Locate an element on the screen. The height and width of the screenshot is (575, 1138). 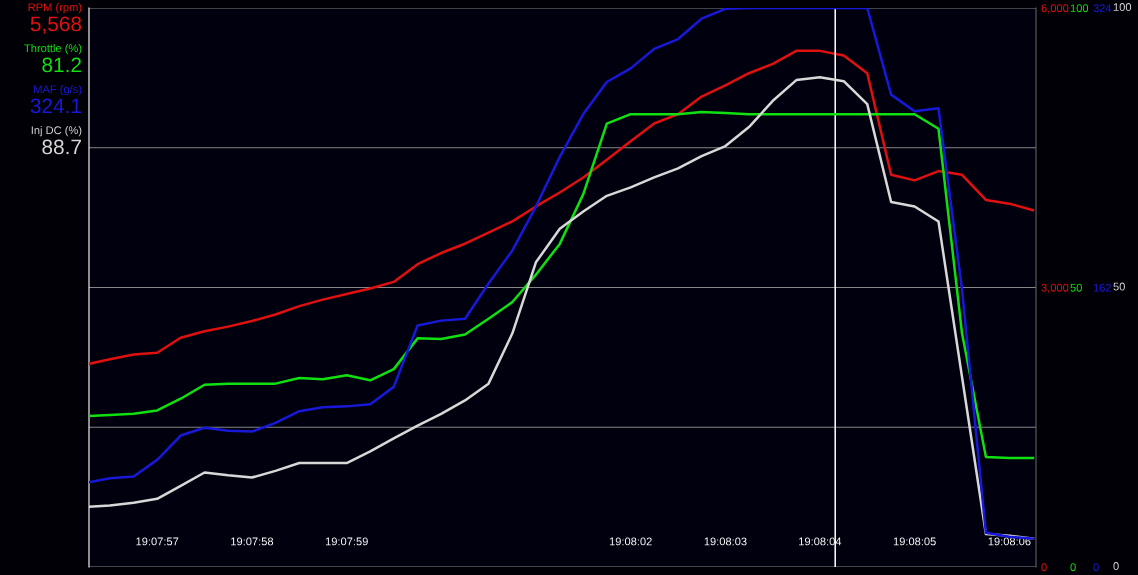
y2-tick-label: 50 is located at coordinates (1076, 287).